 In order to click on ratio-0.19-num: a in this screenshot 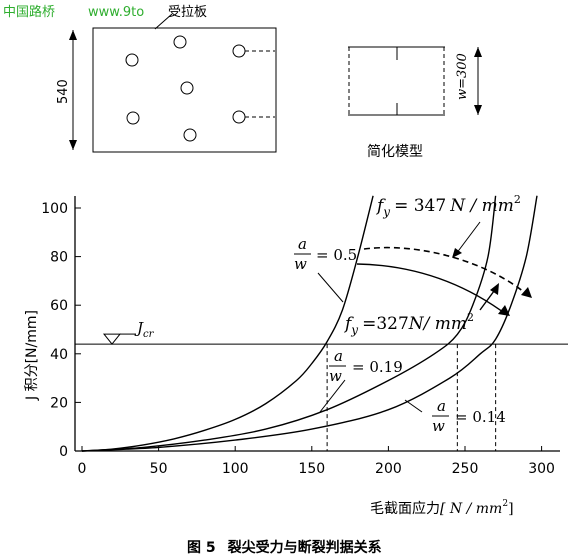, I will do `click(338, 356)`.